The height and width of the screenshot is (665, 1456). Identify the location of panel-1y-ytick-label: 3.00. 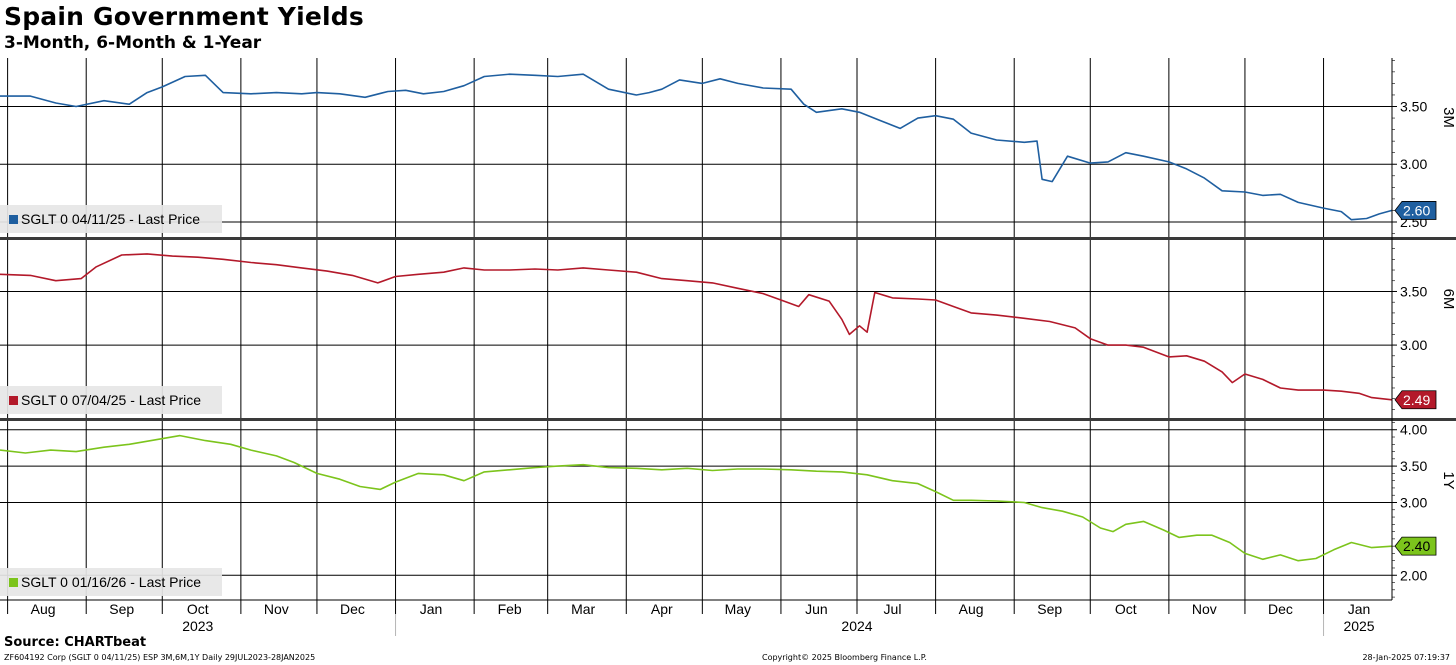
(1413, 502).